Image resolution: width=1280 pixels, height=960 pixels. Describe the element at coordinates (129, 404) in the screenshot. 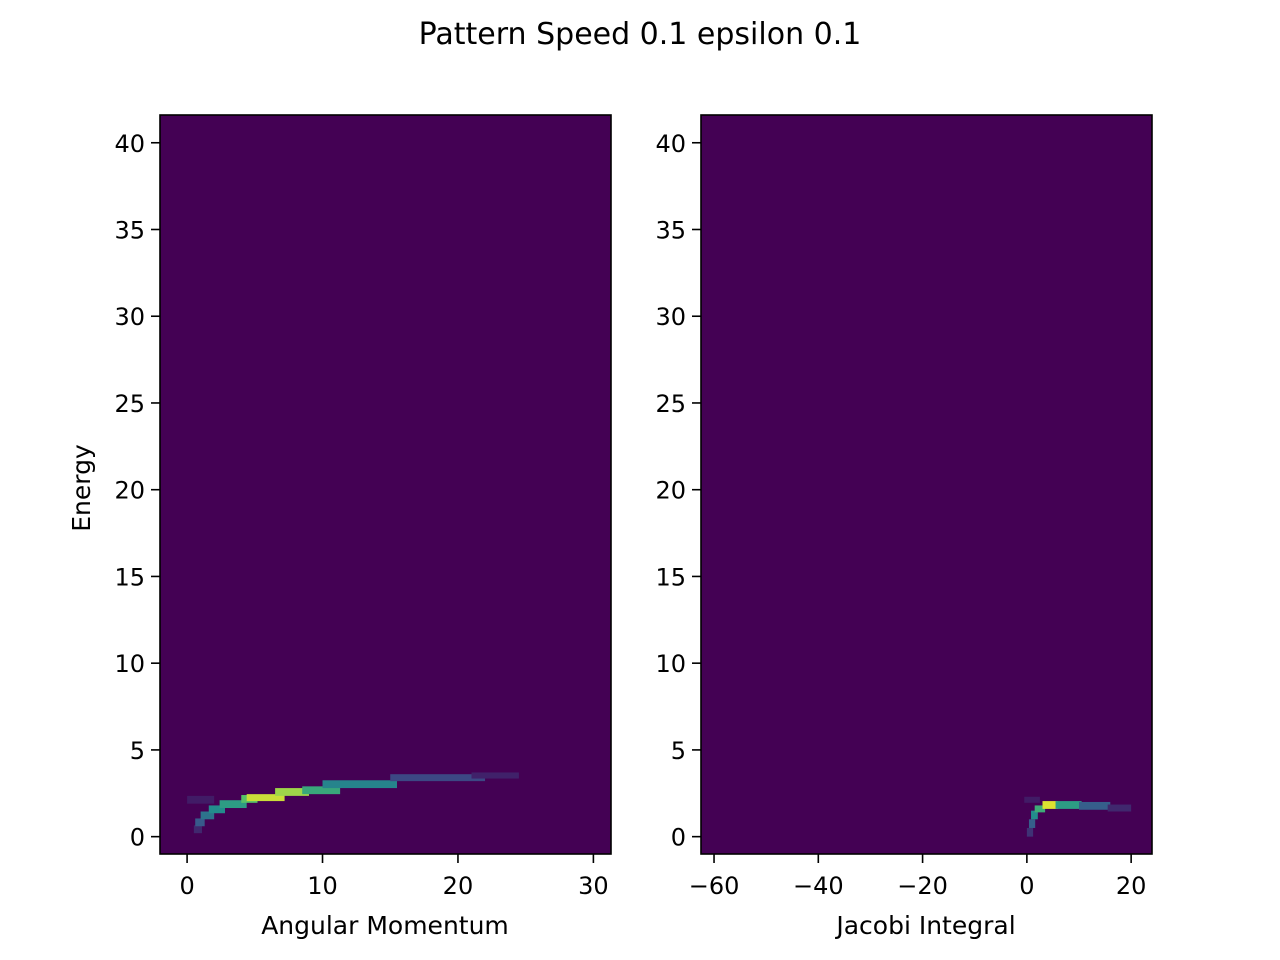

I see `left-y-tick-label: 25` at that location.